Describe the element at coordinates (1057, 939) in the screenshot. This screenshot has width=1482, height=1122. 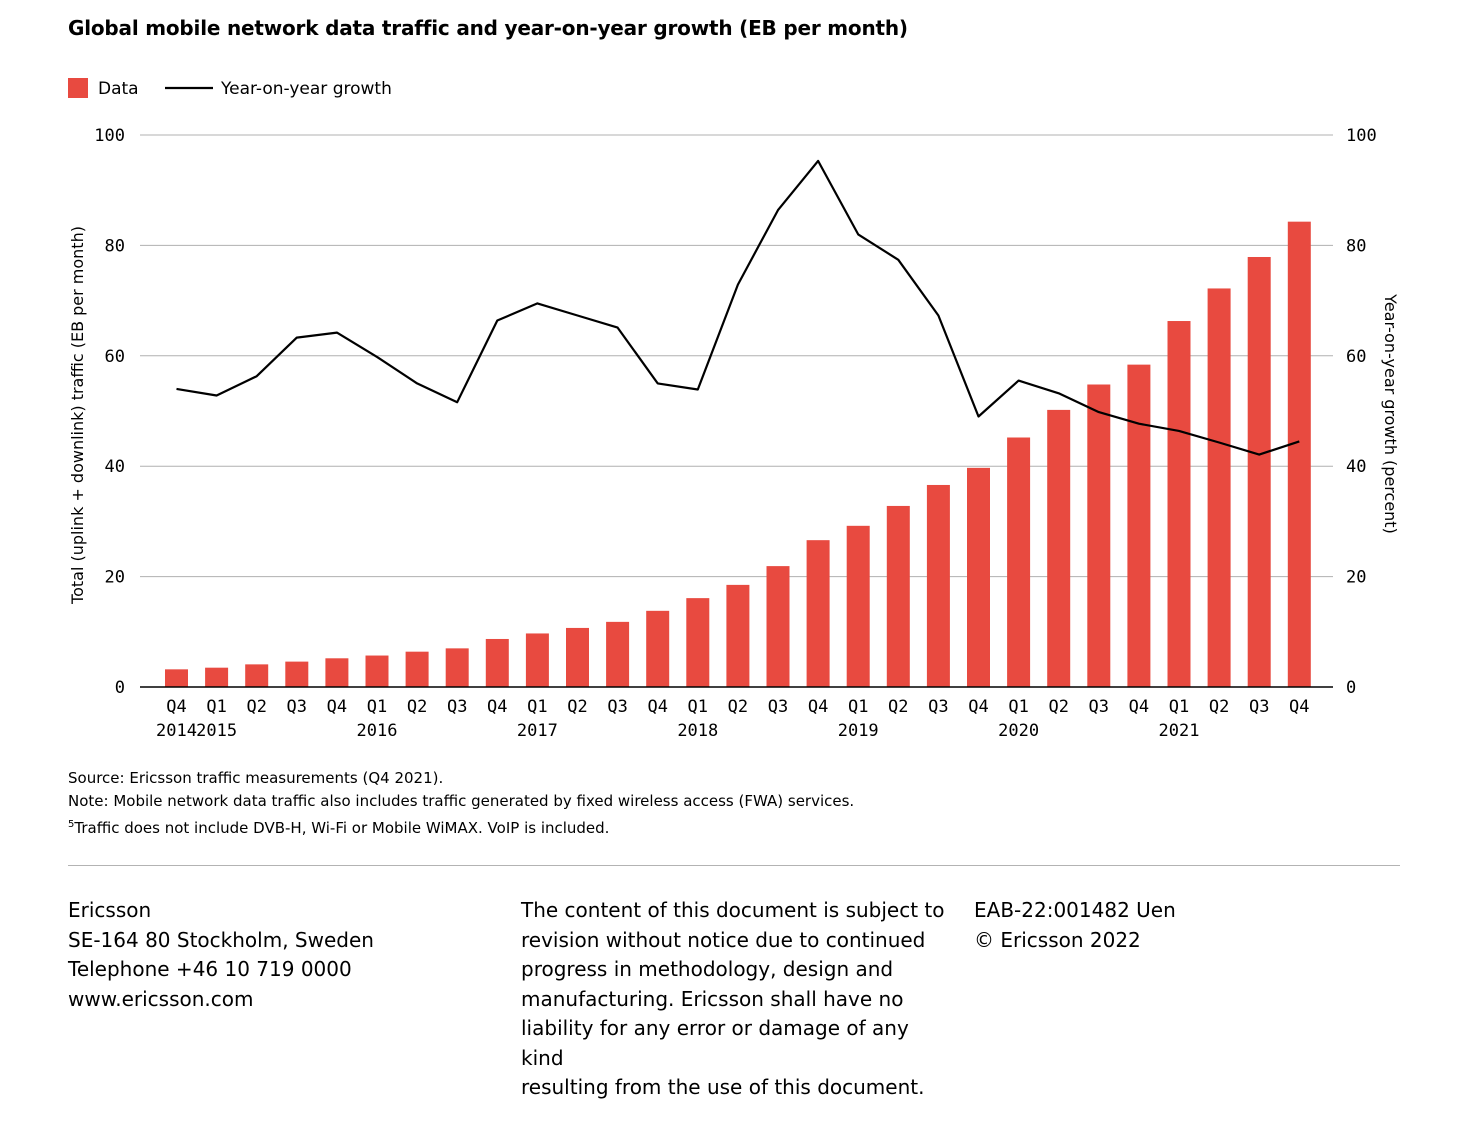
I see `copyright: © Ericsson 2022` at that location.